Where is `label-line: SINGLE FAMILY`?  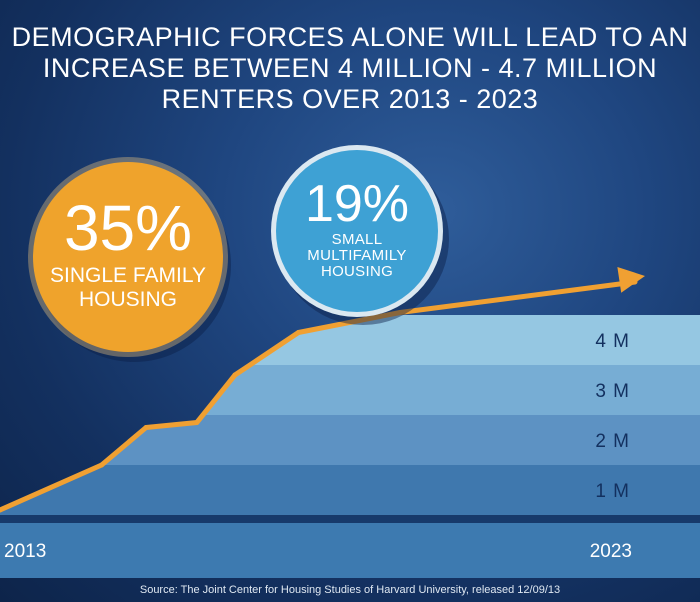
label-line: SINGLE FAMILY is located at coordinates (128, 275).